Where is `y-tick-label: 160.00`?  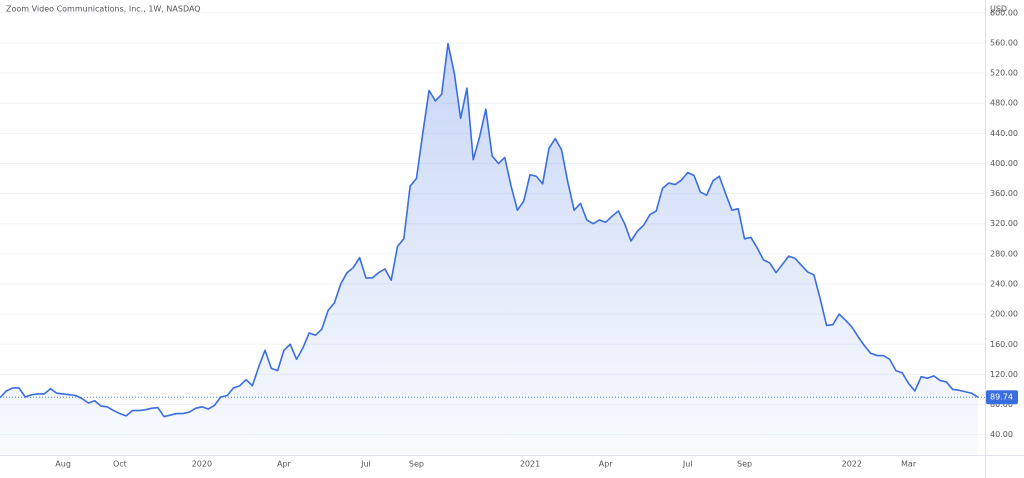
y-tick-label: 160.00 is located at coordinates (1004, 344).